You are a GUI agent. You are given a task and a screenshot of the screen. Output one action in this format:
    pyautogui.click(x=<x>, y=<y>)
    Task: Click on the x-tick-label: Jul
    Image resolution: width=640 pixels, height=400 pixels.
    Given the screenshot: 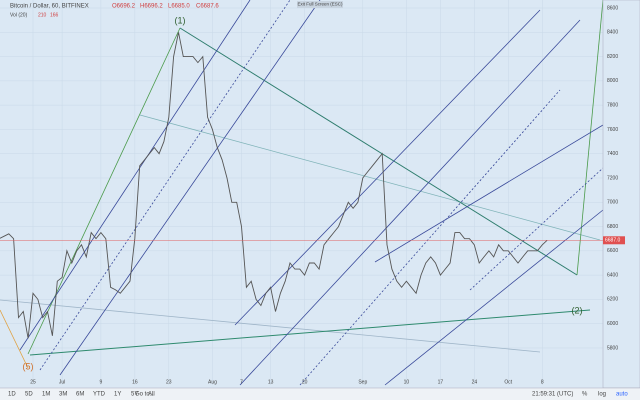 What is the action you would take?
    pyautogui.click(x=62, y=382)
    